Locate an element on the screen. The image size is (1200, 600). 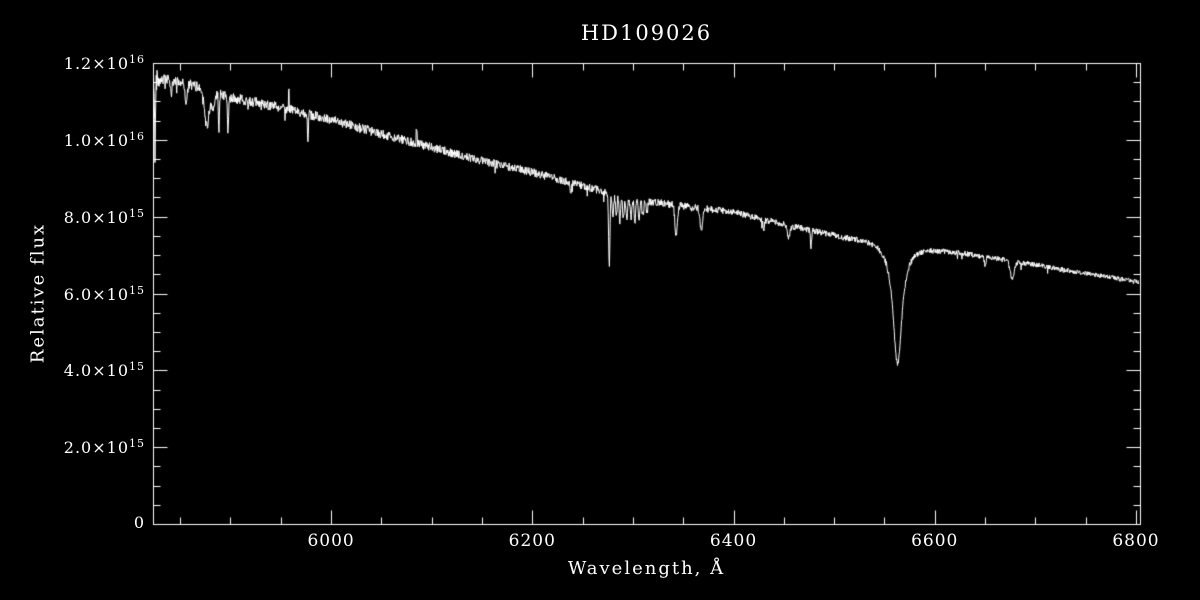
y-tick-label: 0 is located at coordinates (139, 522).